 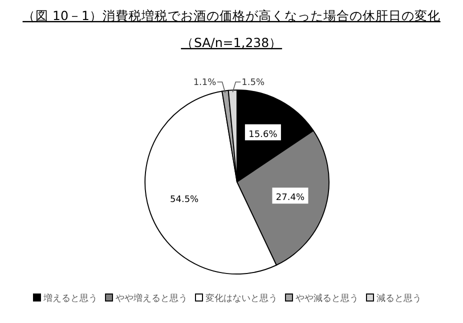 What do you see at coordinates (231, 42) in the screenshot?
I see `chart-subtitle: （SA/n=1,238）` at bounding box center [231, 42].